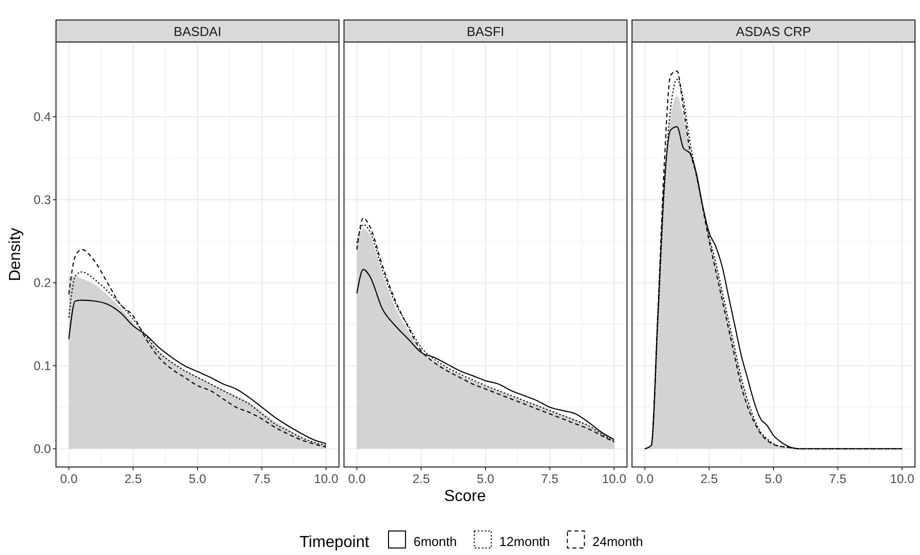 The image size is (920, 555). What do you see at coordinates (485, 31) in the screenshot?
I see `chart-title: BASFI` at bounding box center [485, 31].